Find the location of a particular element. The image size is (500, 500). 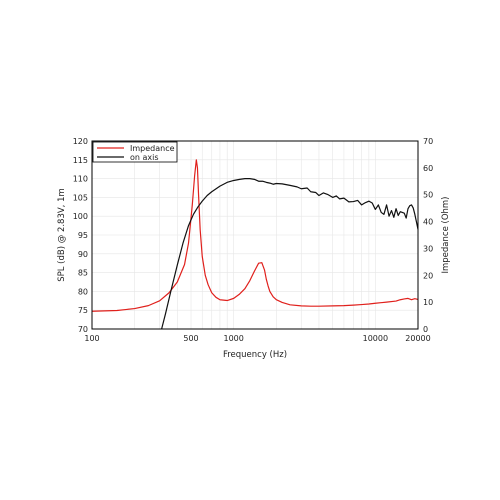

y-left-tick-label: 90 is located at coordinates (83, 254).